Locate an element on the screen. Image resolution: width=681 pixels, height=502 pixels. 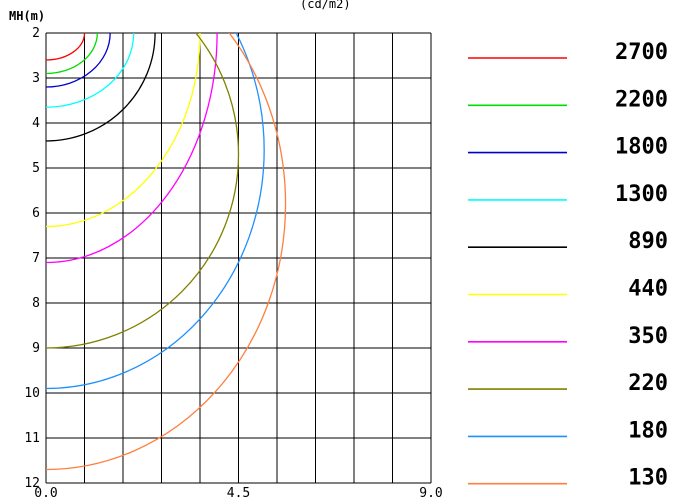
y-tick-label: 6 is located at coordinates (36, 213).